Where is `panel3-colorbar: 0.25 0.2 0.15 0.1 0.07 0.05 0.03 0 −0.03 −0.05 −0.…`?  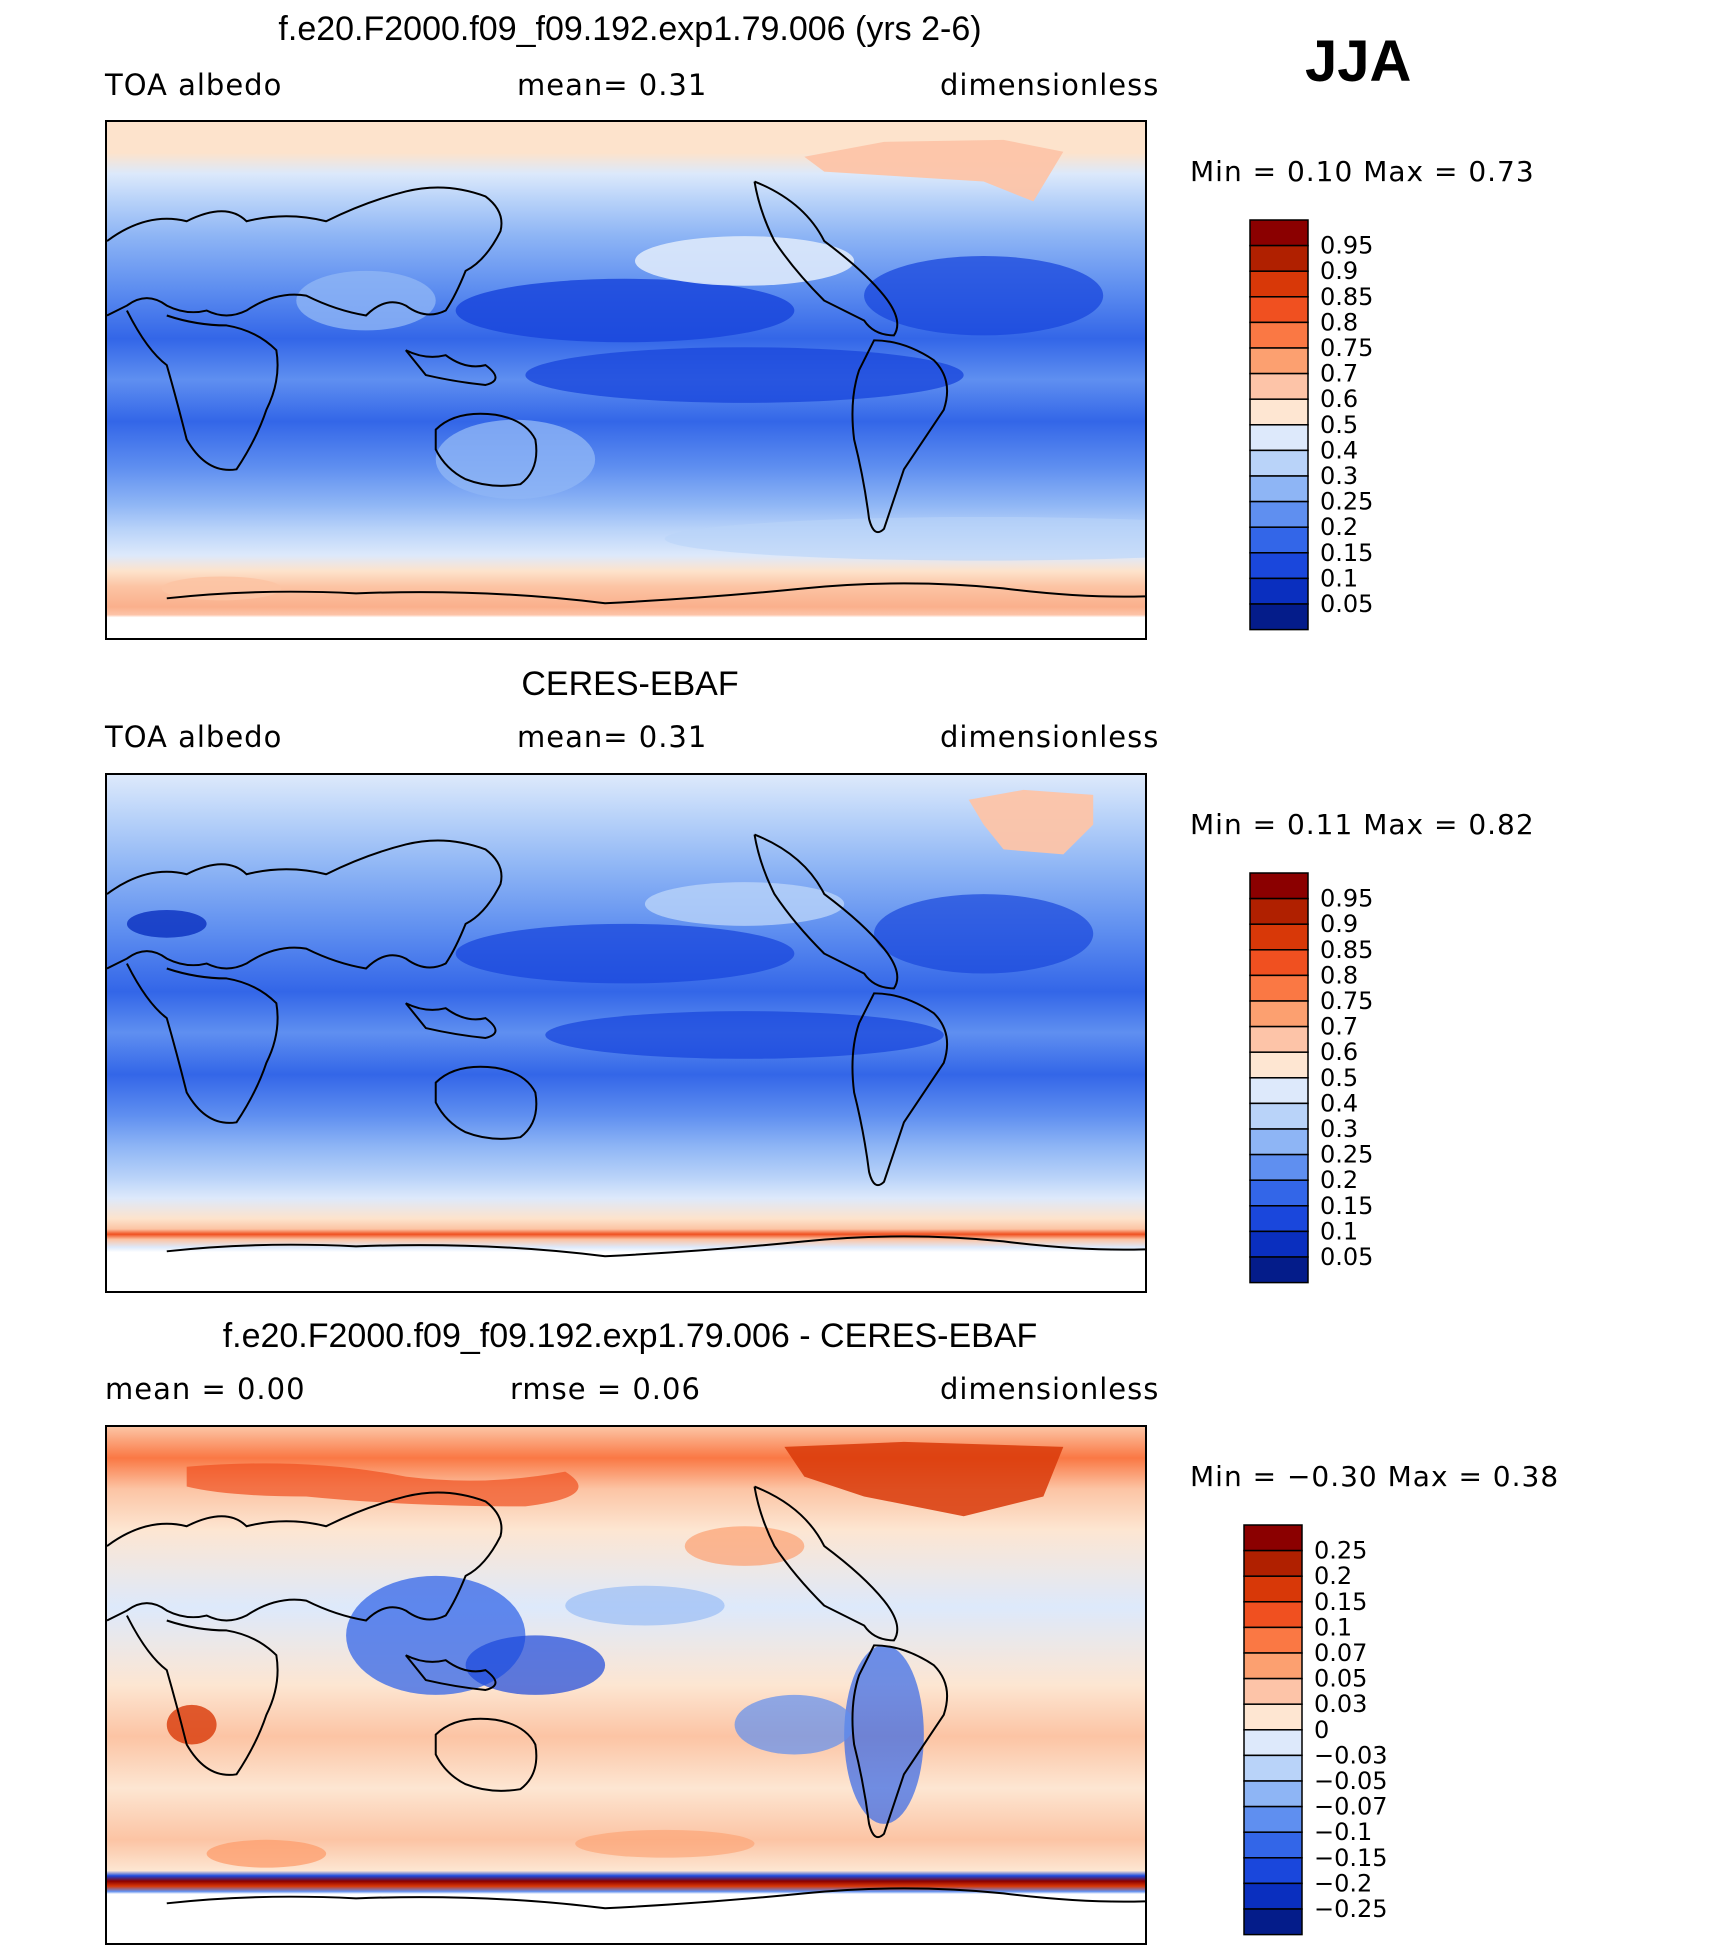 panel3-colorbar: 0.25 0.2 0.15 0.1 0.07 0.05 0.03 0 −0.03 −0.05 −0.… is located at coordinates (1333, 1741).